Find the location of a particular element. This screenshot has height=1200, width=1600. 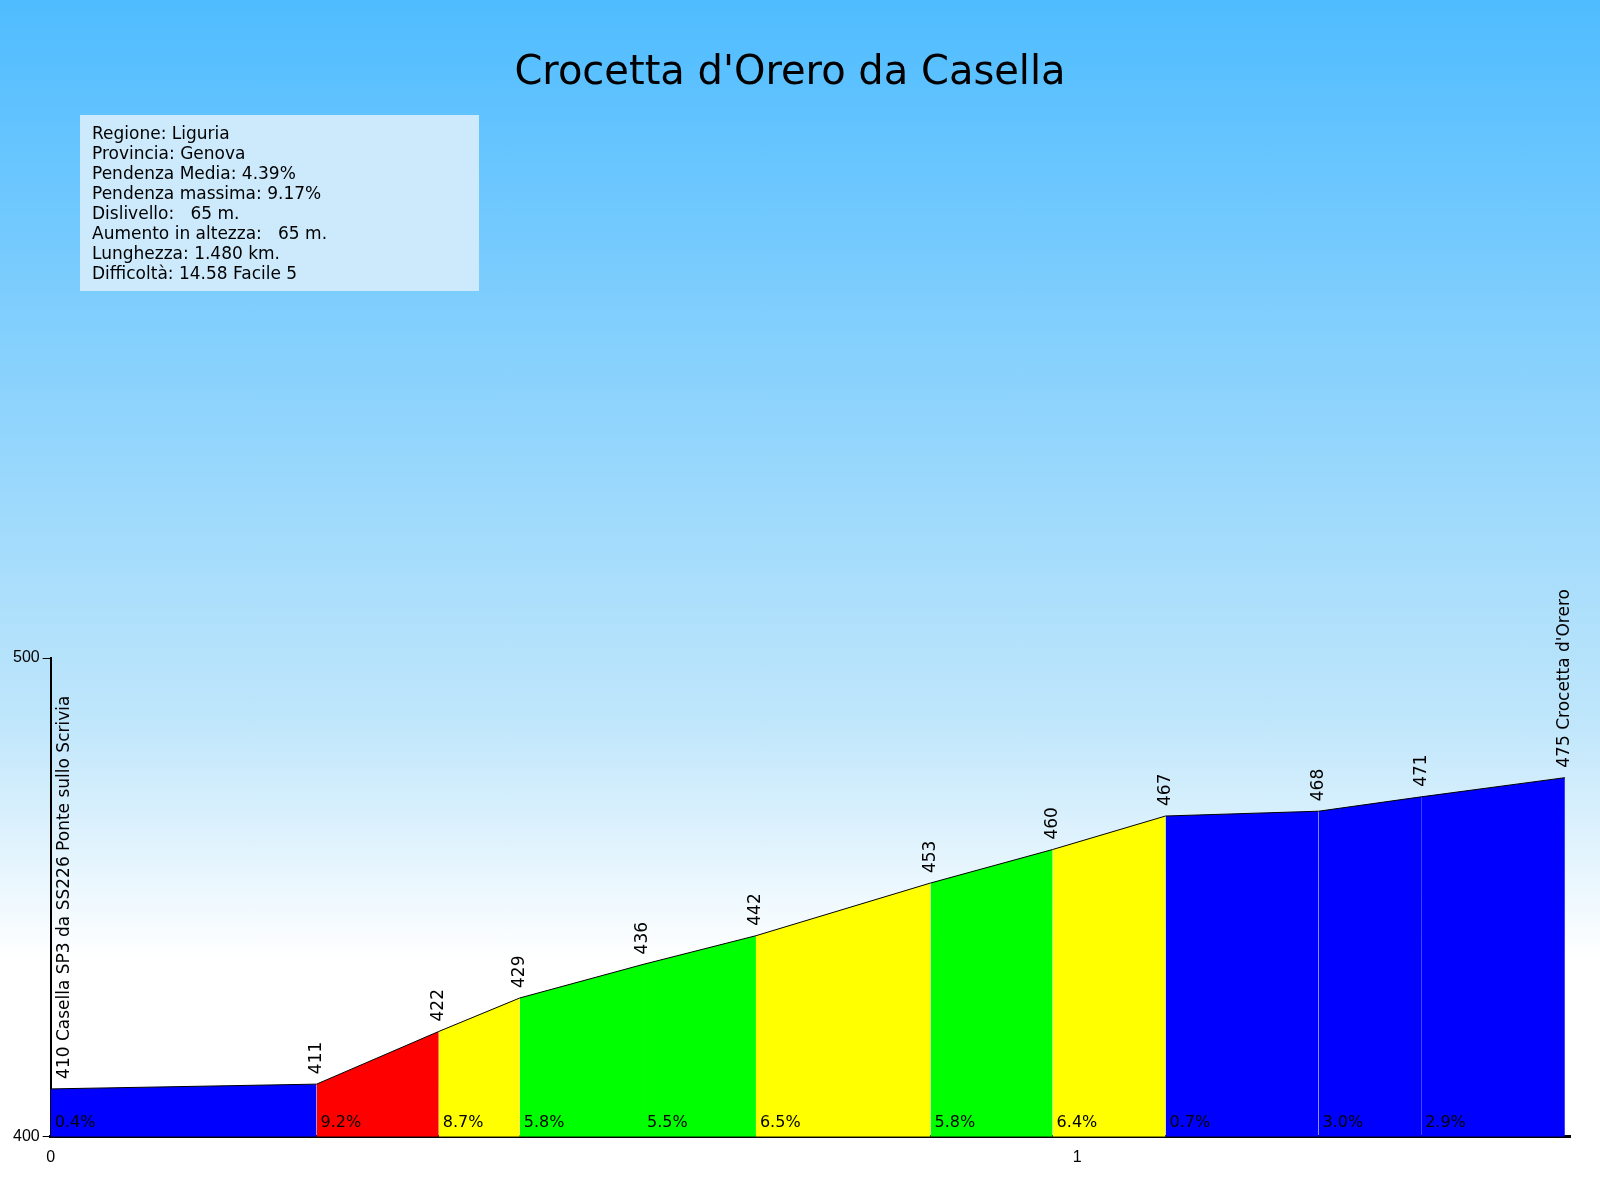

series-label: 5.5% is located at coordinates (667, 1121).